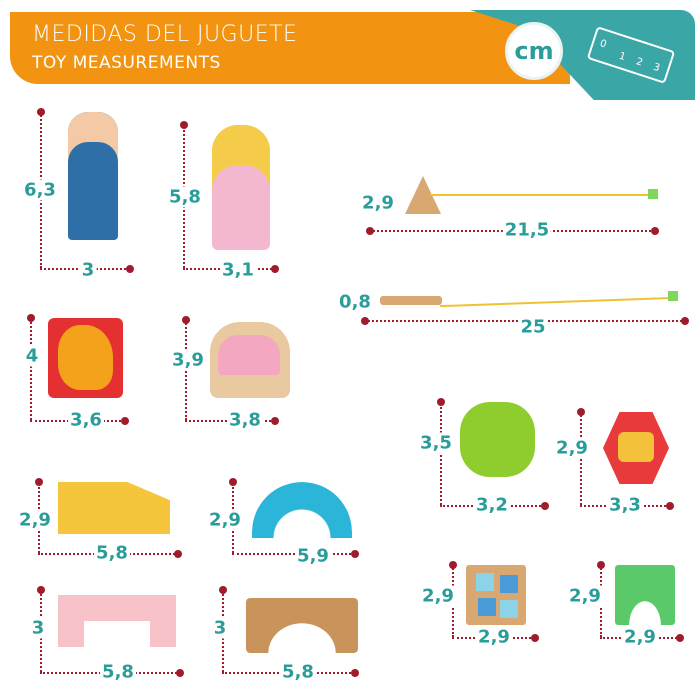 This screenshot has height=700, width=700. I want to click on pink-bridge-shape, so click(117, 621).